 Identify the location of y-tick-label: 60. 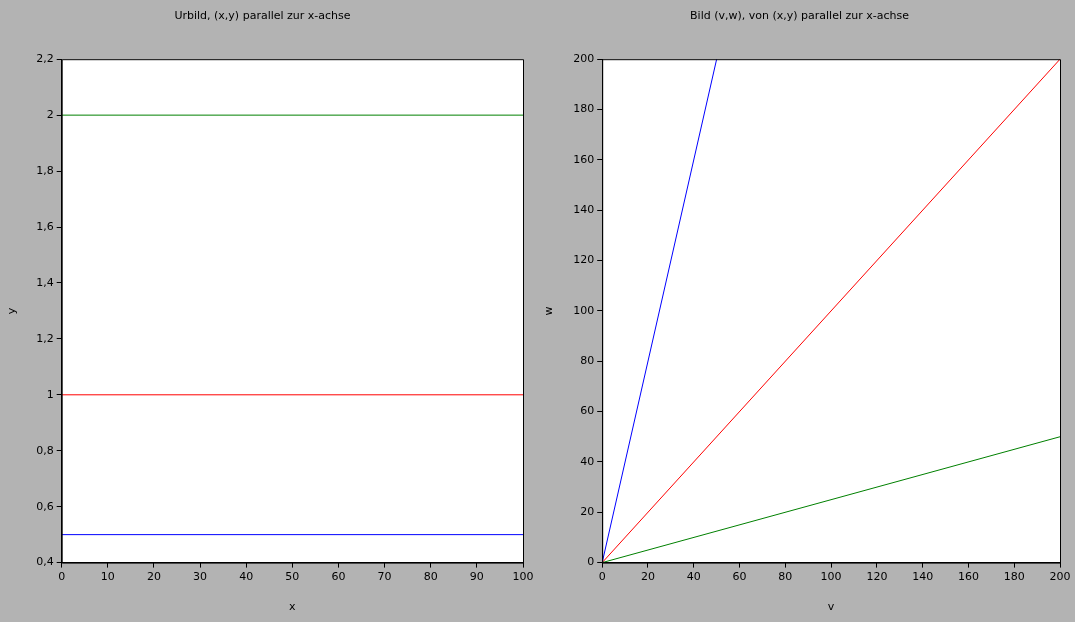
(587, 411).